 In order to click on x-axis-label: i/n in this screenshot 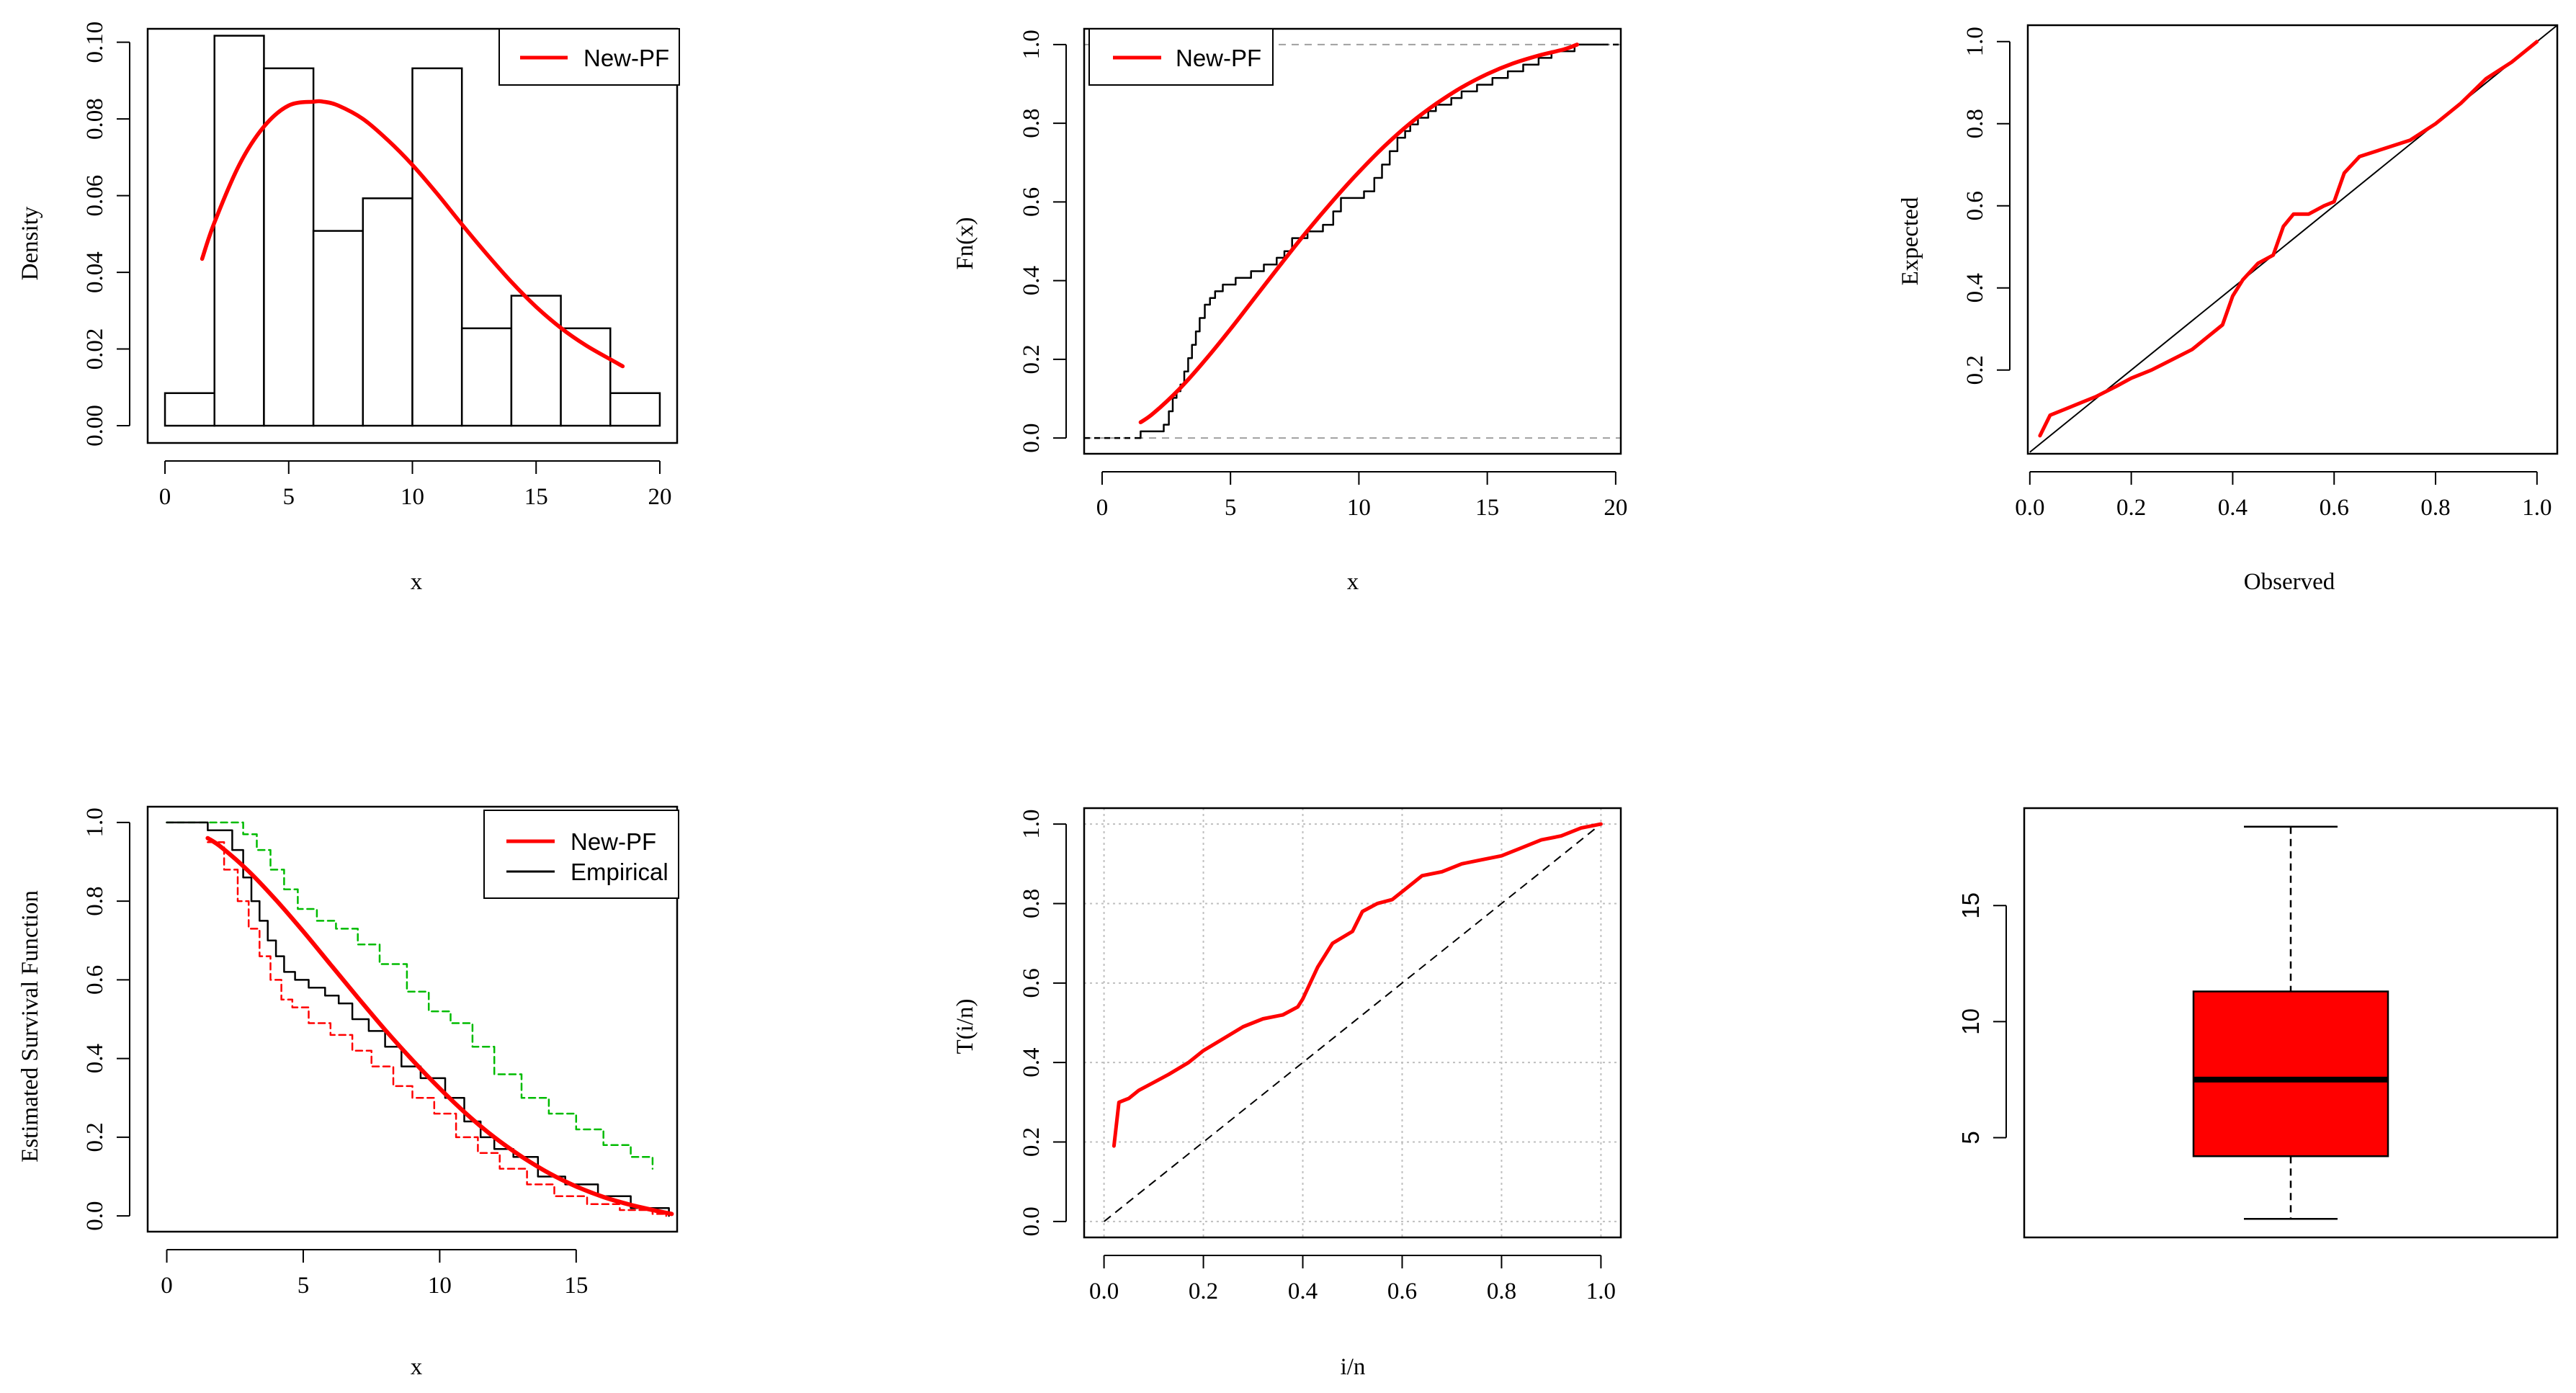, I will do `click(1353, 1367)`.